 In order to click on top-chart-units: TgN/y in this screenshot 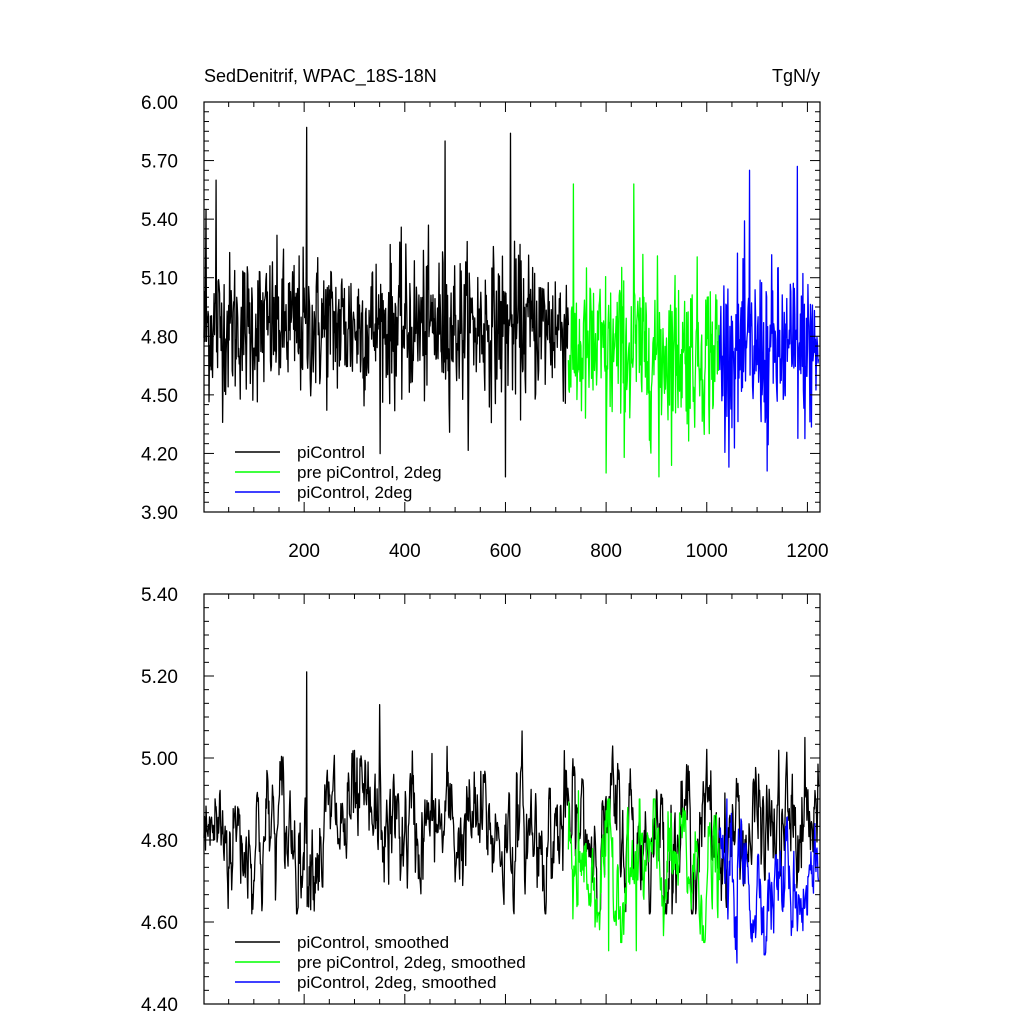, I will do `click(796, 76)`.